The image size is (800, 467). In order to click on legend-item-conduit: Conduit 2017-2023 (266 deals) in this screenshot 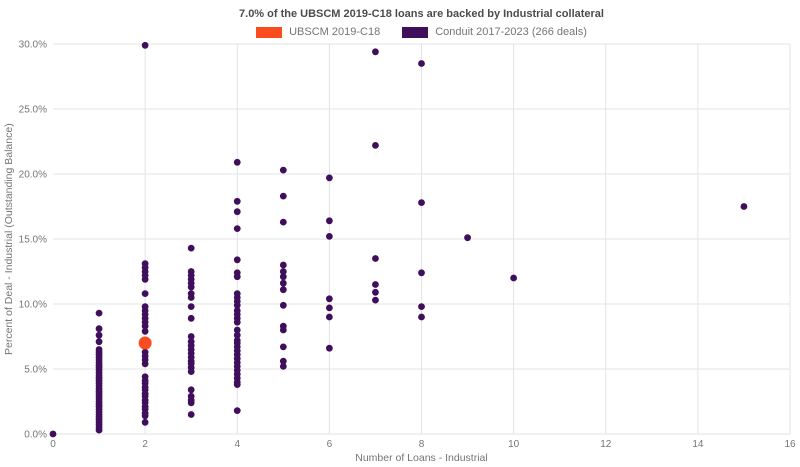, I will do `click(494, 32)`.